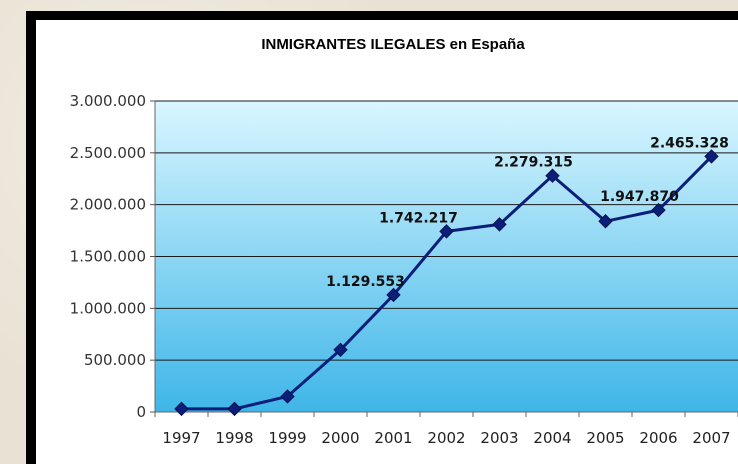 Image resolution: width=738 pixels, height=464 pixels. What do you see at coordinates (393, 44) in the screenshot?
I see `chart-title: INMIGRANTES ILEGALES en España` at bounding box center [393, 44].